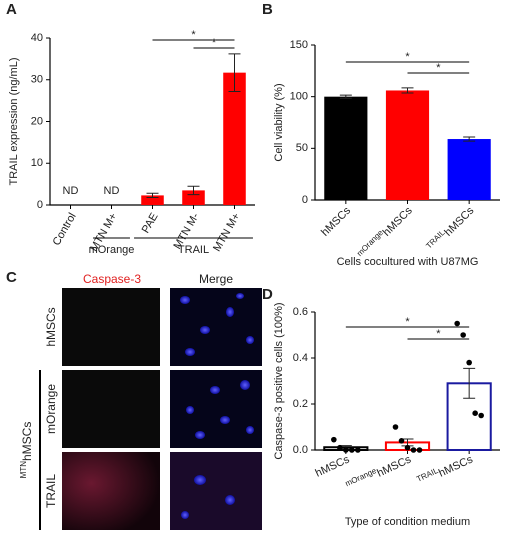 Image resolution: width=521 pixels, height=536 pixels. What do you see at coordinates (300, 312) in the screenshot?
I see `y-tick-label: 0.6` at bounding box center [300, 312].